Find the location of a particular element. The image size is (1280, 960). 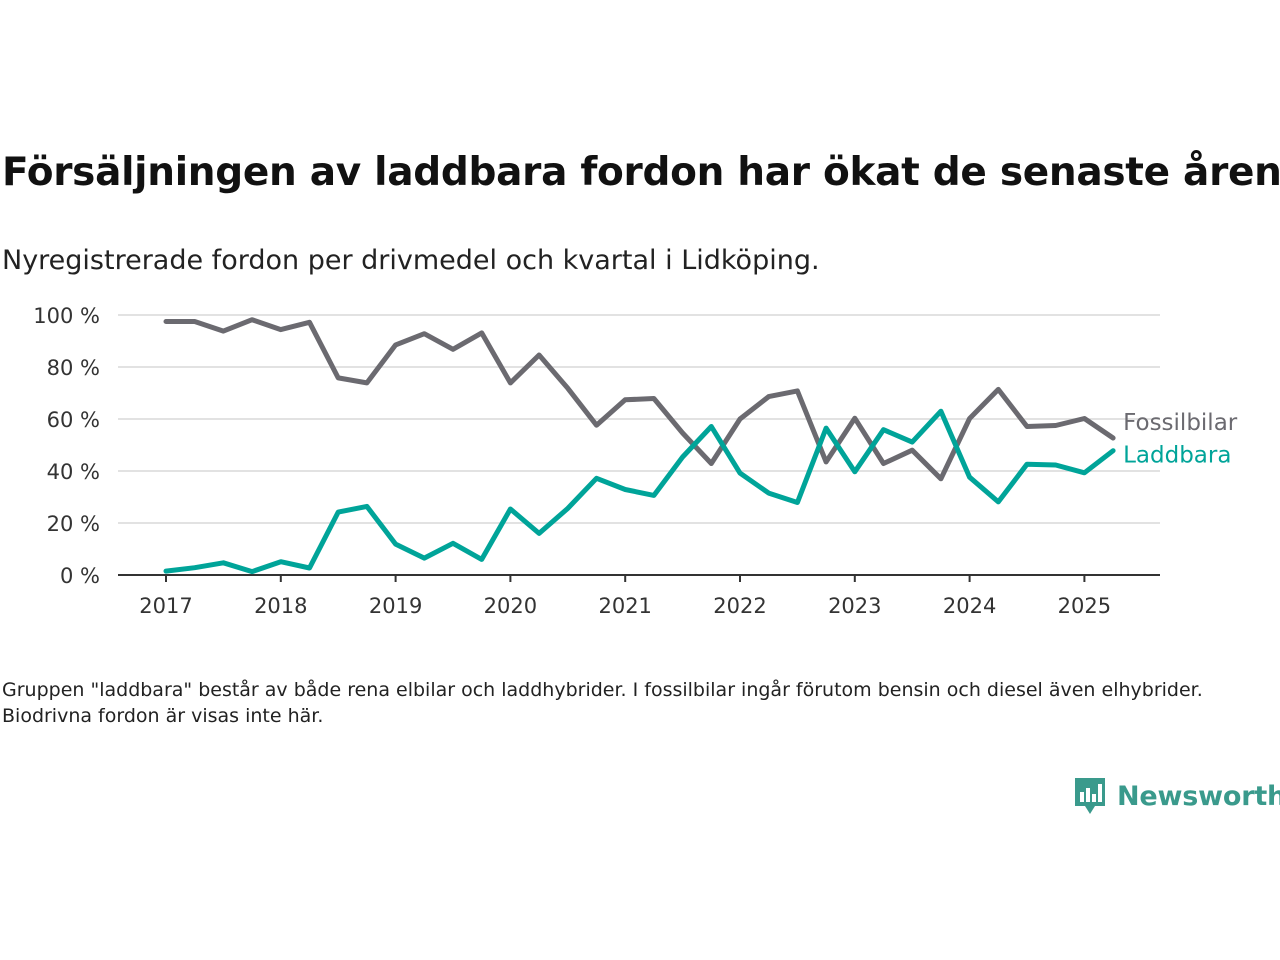

brand-logo: Newsworthy is located at coordinates (1176, 796).